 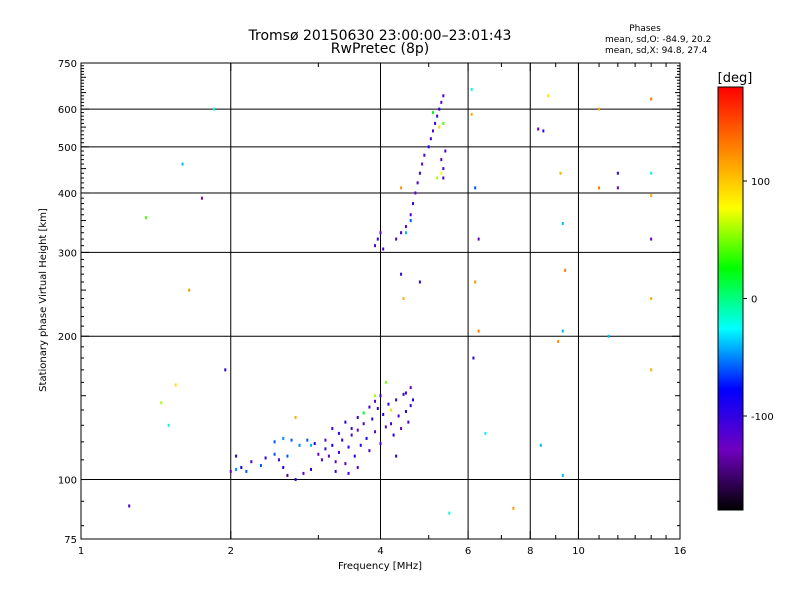 What do you see at coordinates (762, 417) in the screenshot?
I see `colorbar-tick-label: -100` at bounding box center [762, 417].